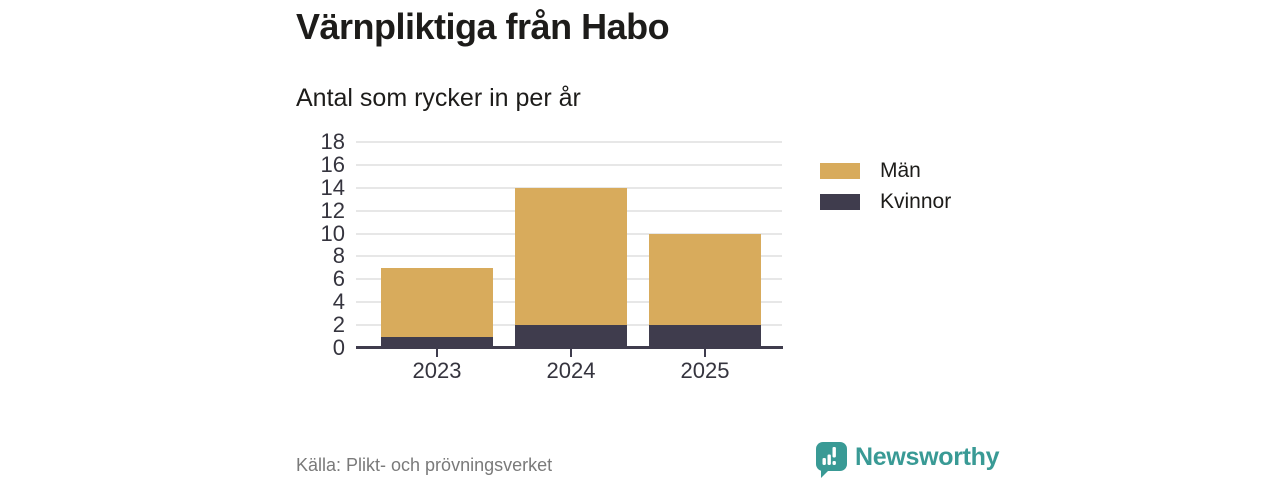 The image size is (1280, 480). What do you see at coordinates (338, 347) in the screenshot?
I see `y-axis-tick-label: 0` at bounding box center [338, 347].